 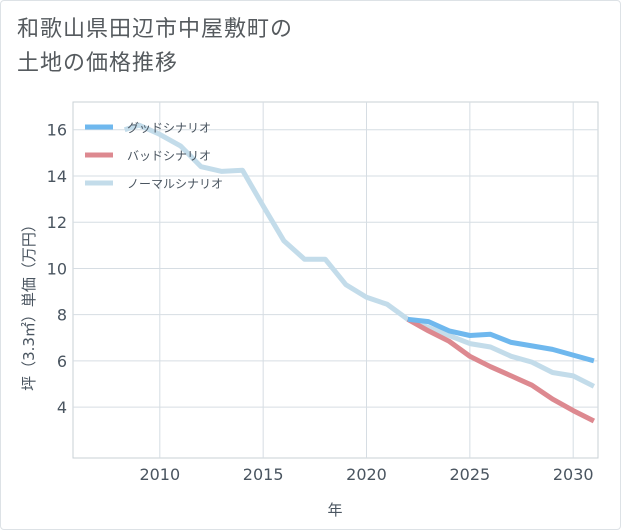 I want to click on chart-title-line-2: 土地の価格推移, so click(x=98, y=63).